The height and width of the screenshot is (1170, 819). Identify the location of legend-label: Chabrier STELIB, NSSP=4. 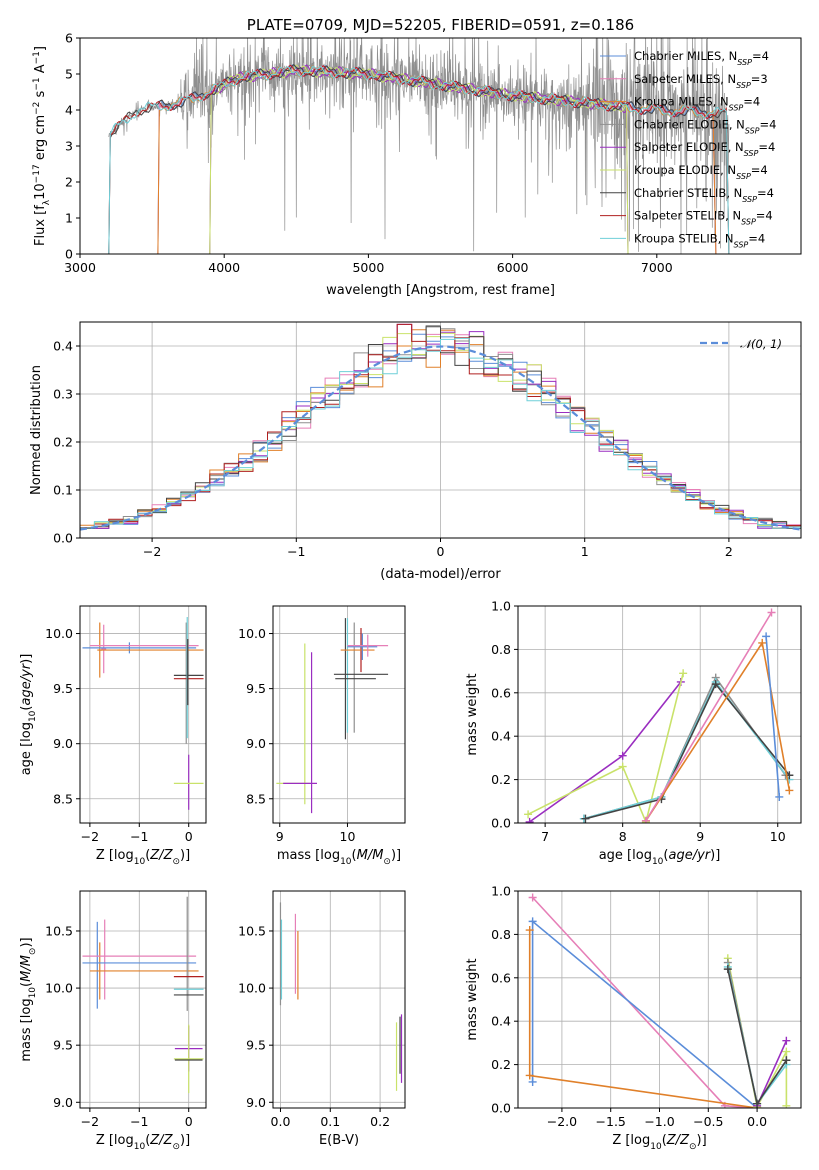
(704, 195).